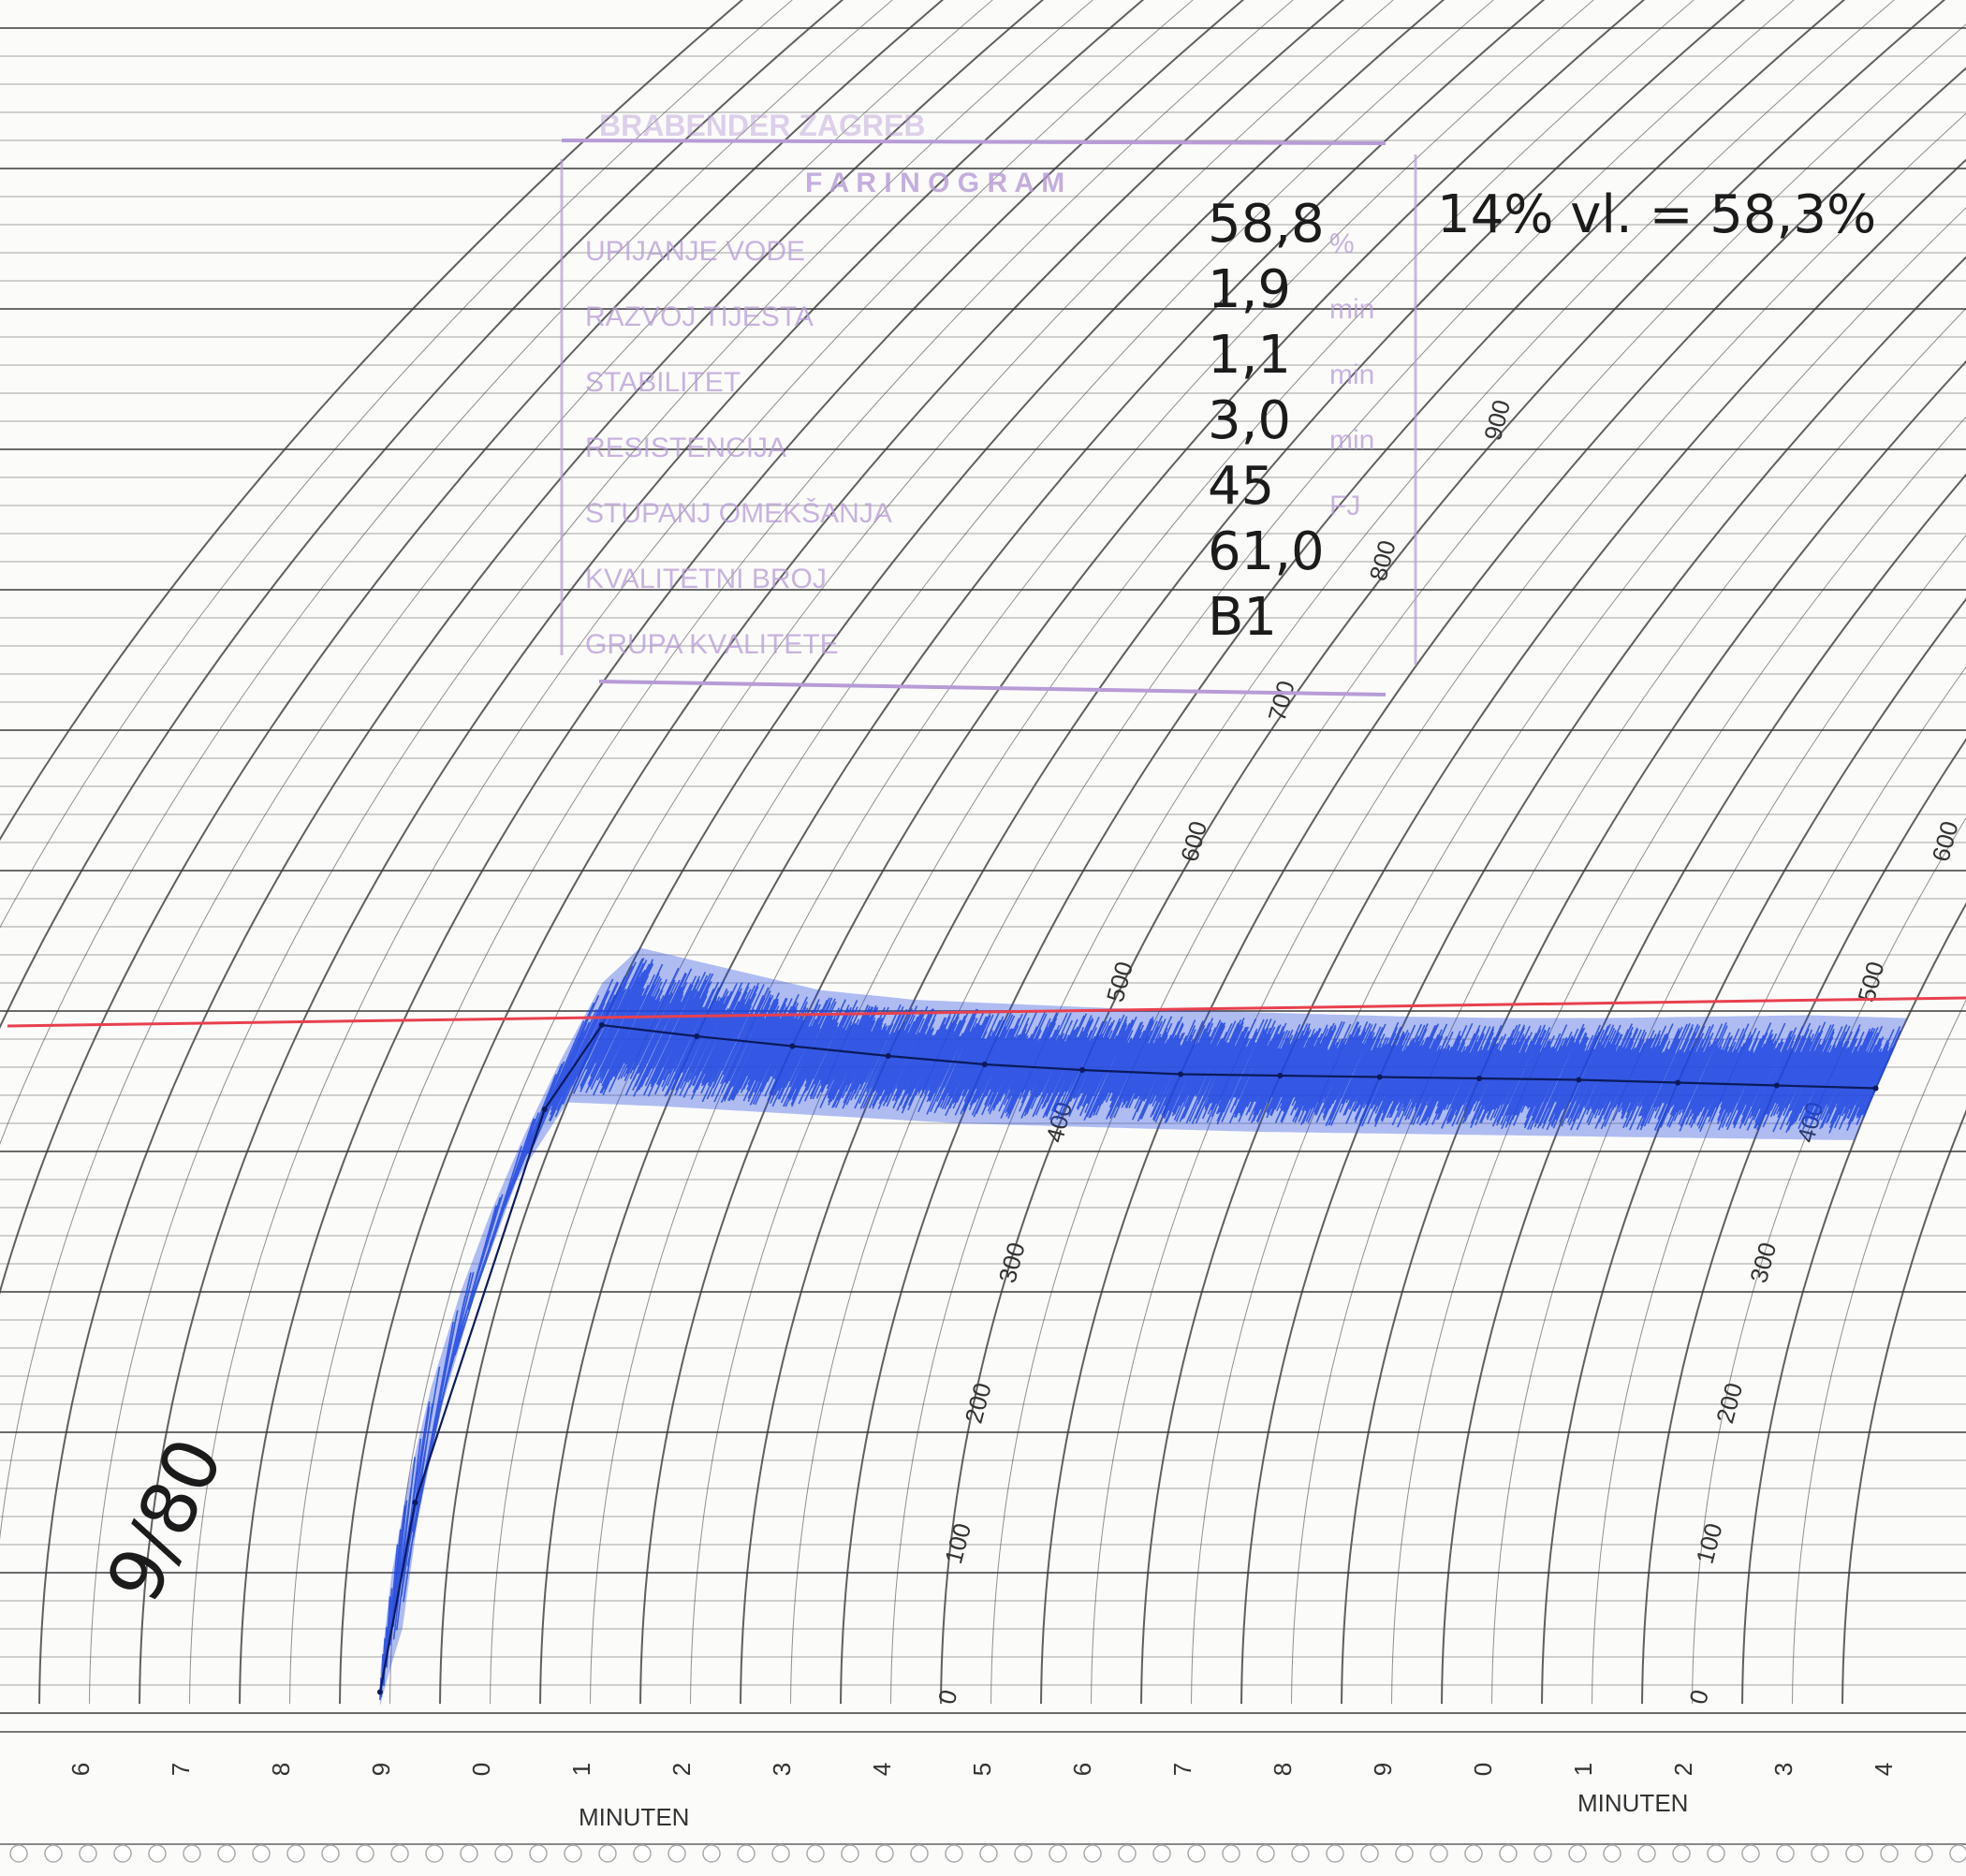  Describe the element at coordinates (1483, 1769) in the screenshot. I see `x-tick-label: 0` at that location.